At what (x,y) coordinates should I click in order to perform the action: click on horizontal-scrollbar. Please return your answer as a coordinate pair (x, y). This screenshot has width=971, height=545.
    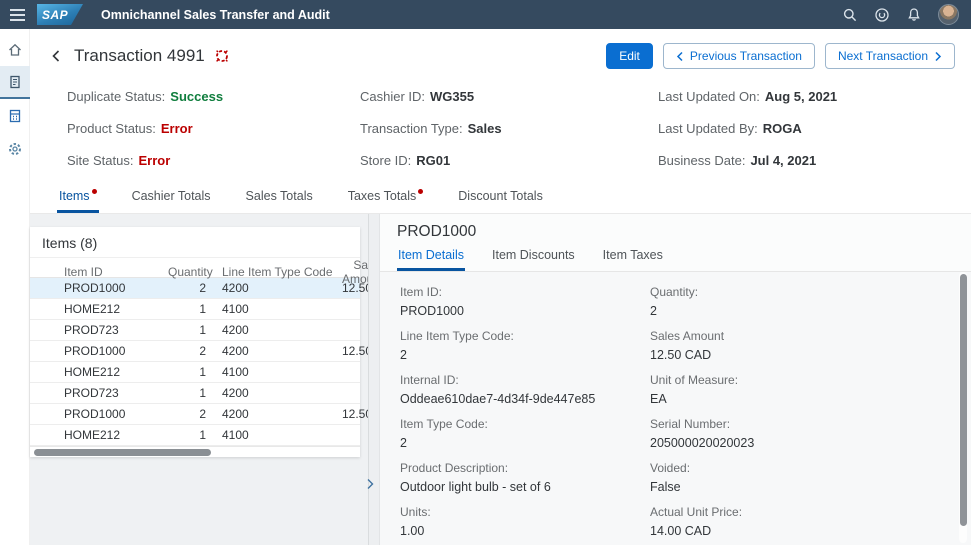
    Looking at the image, I should click on (195, 451).